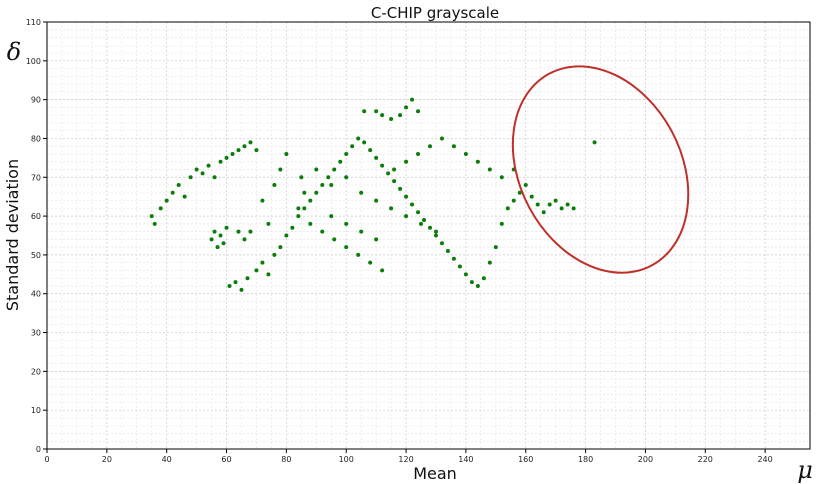 Image resolution: width=827 pixels, height=484 pixels. What do you see at coordinates (14, 52) in the screenshot?
I see `y-axis-symbol: δ` at bounding box center [14, 52].